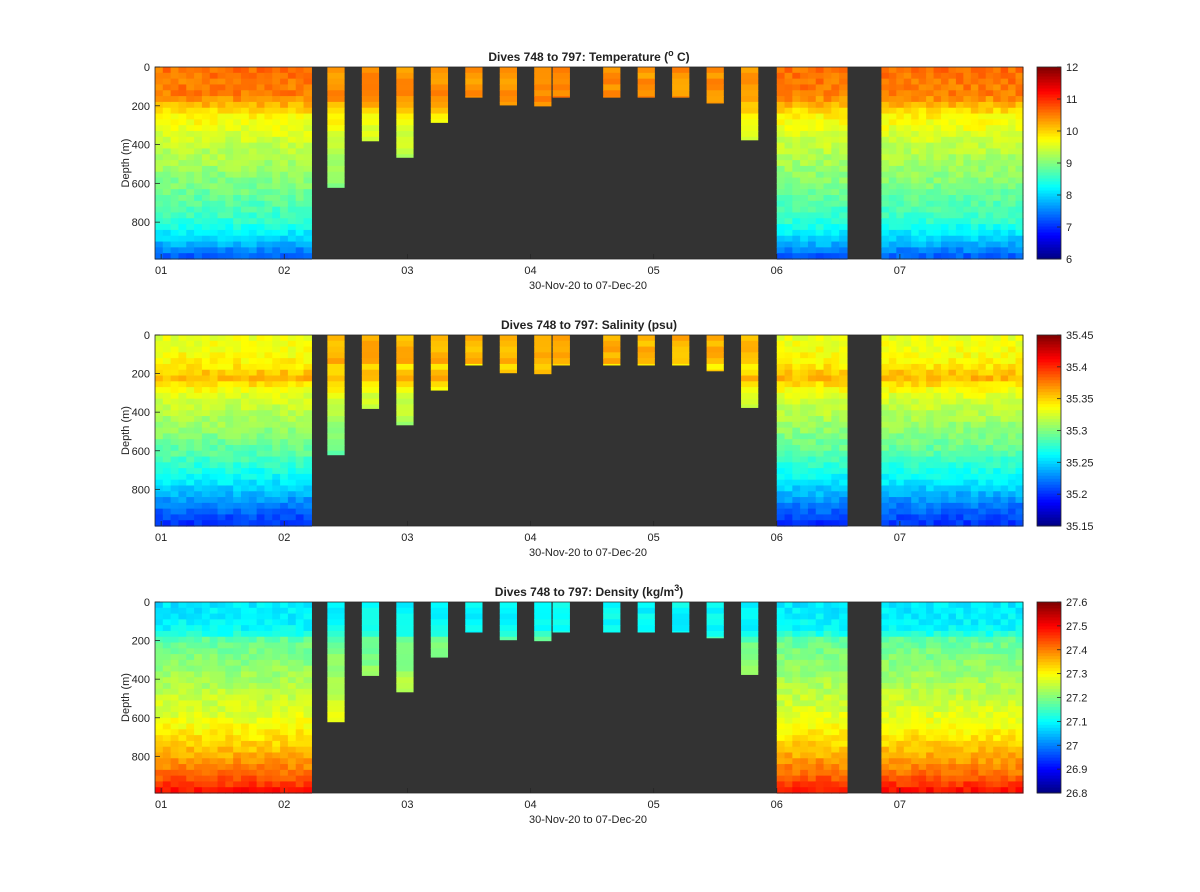 This screenshot has height=892, width=1200. What do you see at coordinates (1080, 527) in the screenshot?
I see `colorbar-tick-label: 35.15` at bounding box center [1080, 527].